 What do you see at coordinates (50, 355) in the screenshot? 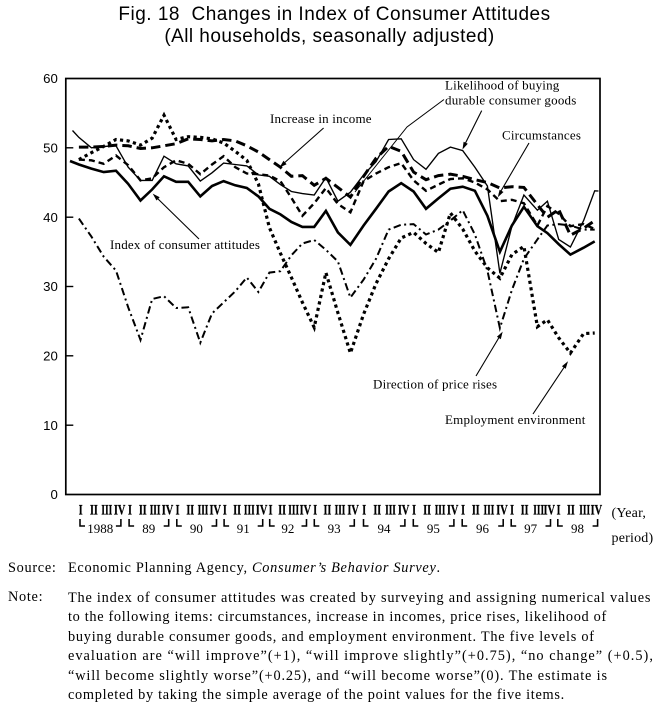
I see `svg-text: 20` at bounding box center [50, 355].